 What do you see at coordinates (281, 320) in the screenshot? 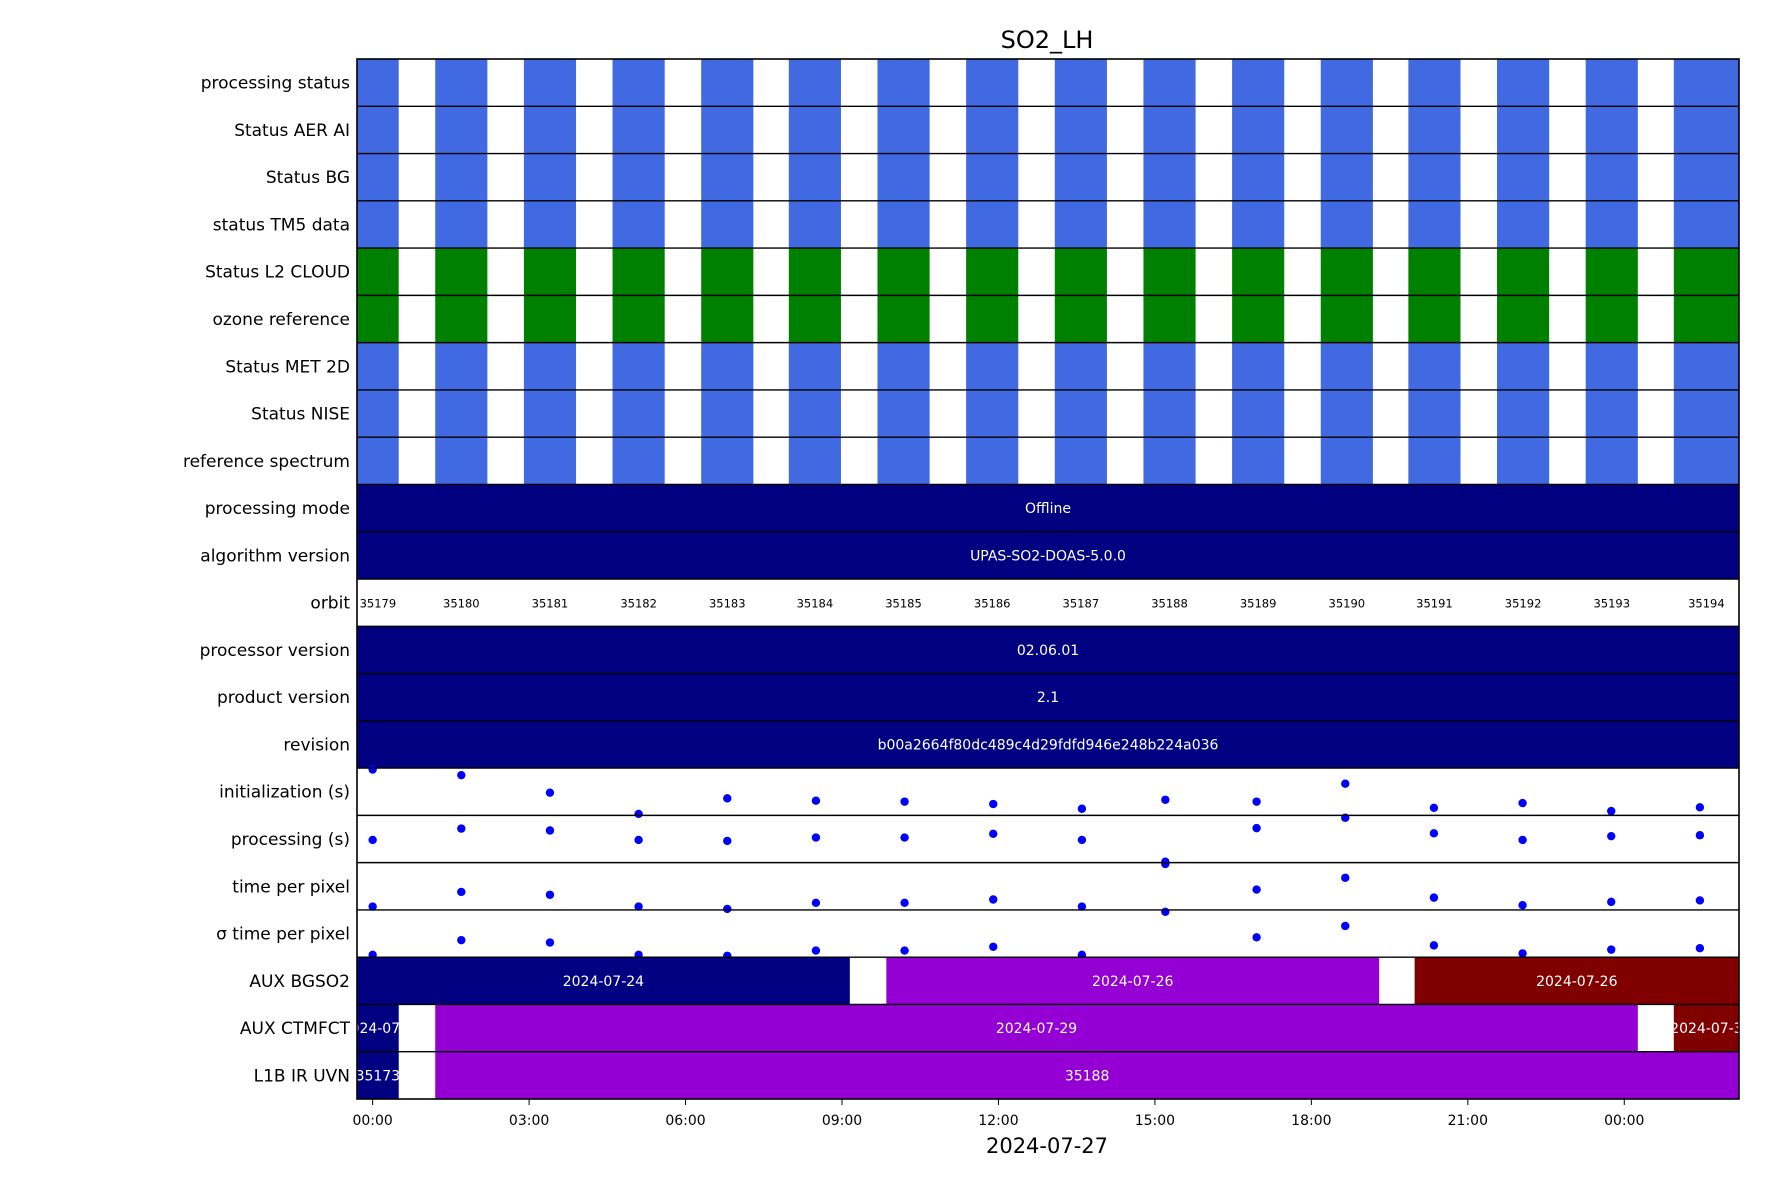
I see `row-label: ozone reference` at bounding box center [281, 320].